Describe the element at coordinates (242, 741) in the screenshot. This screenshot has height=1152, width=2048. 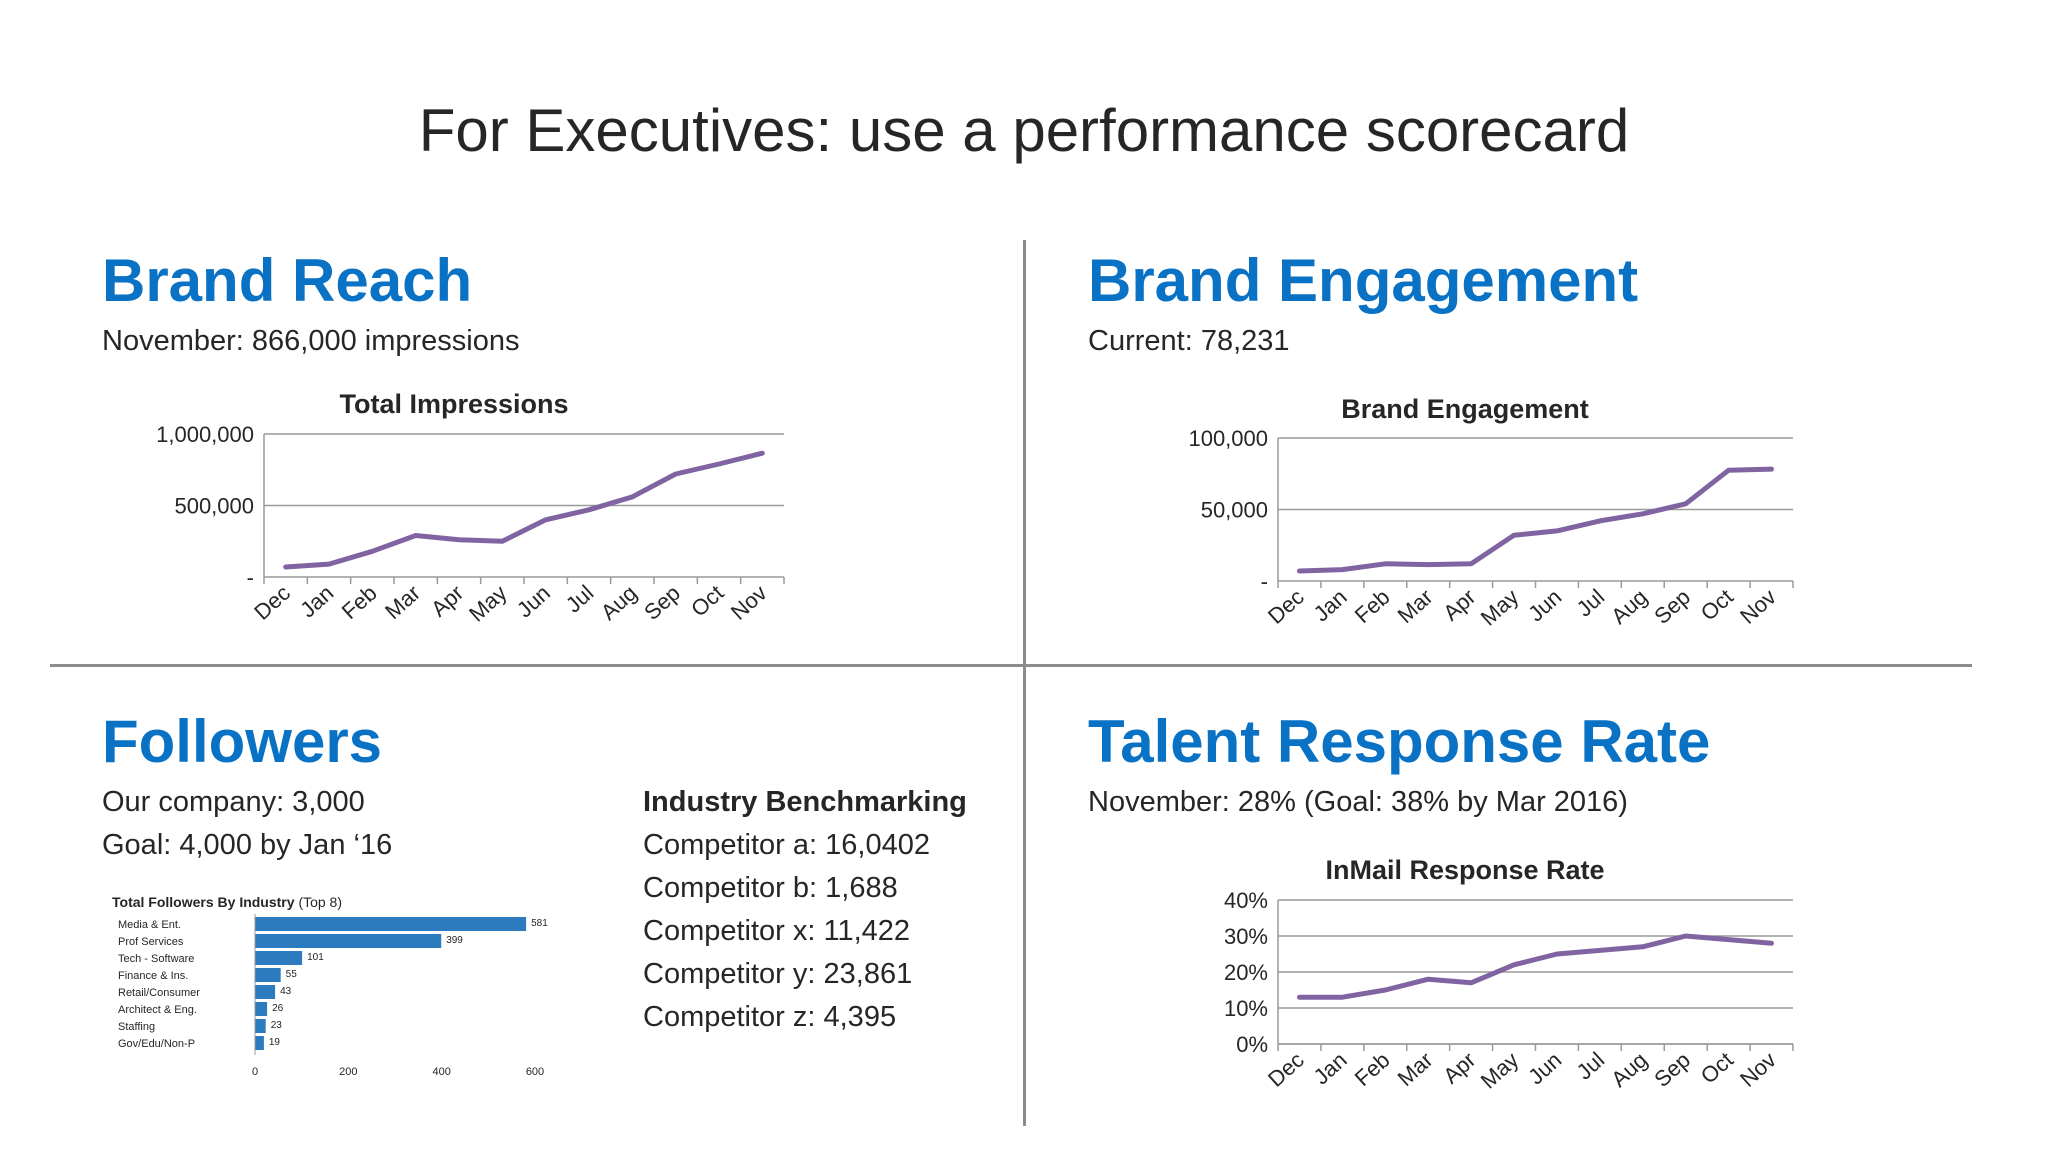
I see `followers-heading: Followers` at that location.